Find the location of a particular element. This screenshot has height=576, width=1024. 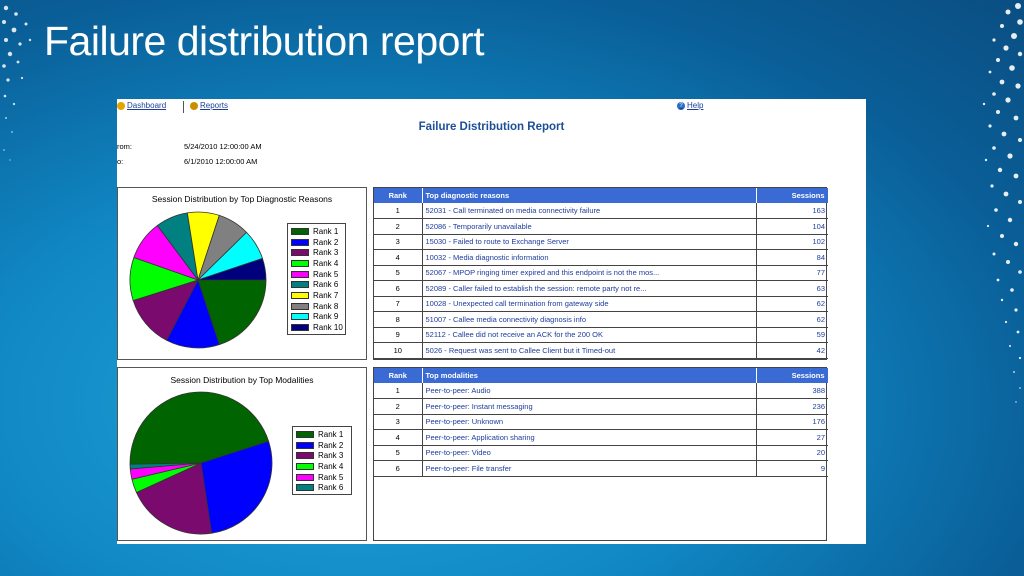

sessions-cell: 236 is located at coordinates (792, 406).